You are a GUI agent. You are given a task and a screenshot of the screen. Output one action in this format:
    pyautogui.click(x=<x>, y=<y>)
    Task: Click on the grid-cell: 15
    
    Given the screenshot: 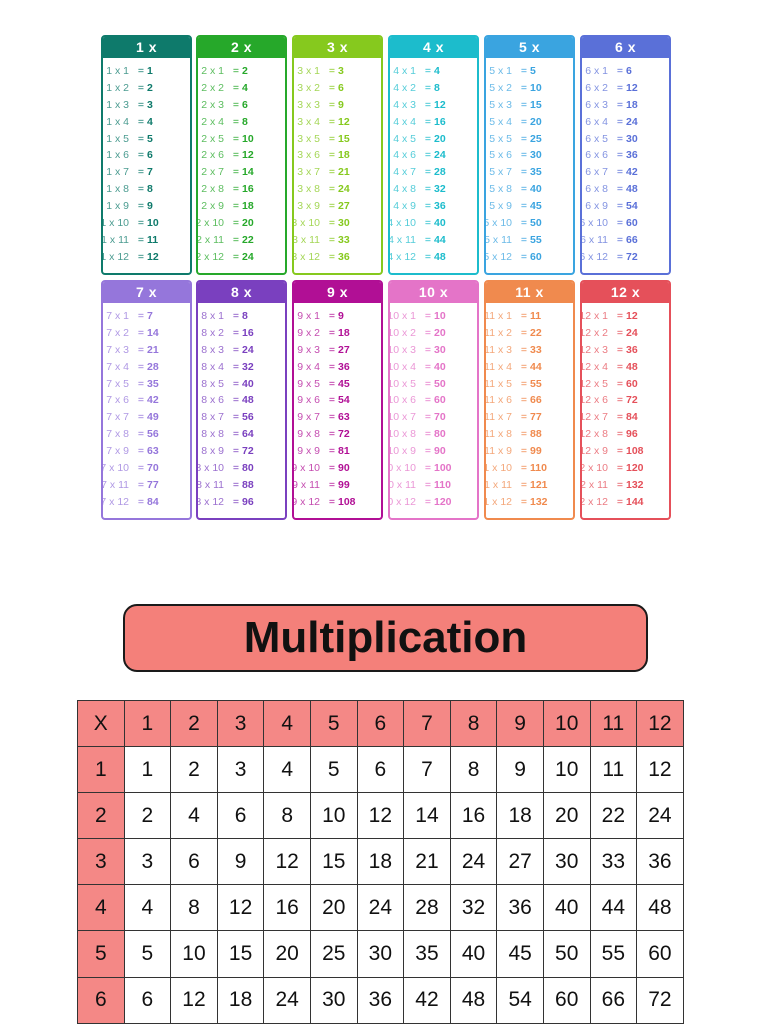 What is the action you would take?
    pyautogui.click(x=333, y=862)
    